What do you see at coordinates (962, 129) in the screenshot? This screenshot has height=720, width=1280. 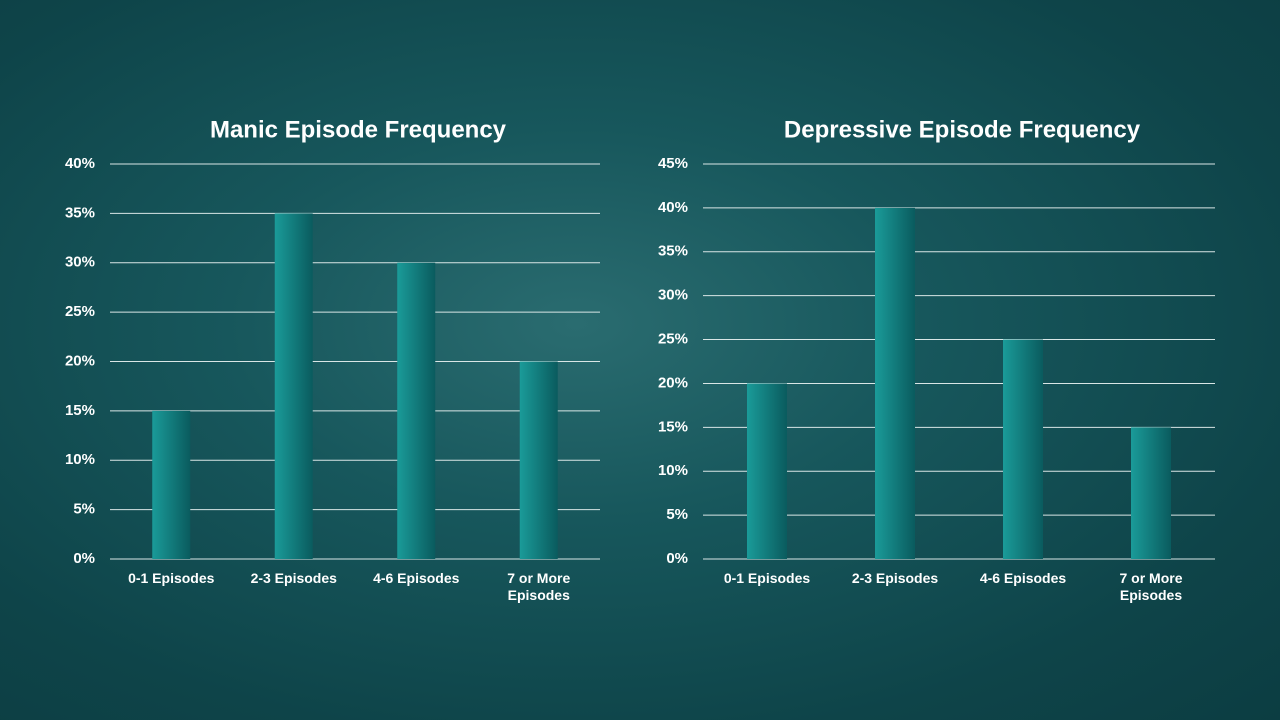 I see `chart-title: Depressive Episode Frequency` at bounding box center [962, 129].